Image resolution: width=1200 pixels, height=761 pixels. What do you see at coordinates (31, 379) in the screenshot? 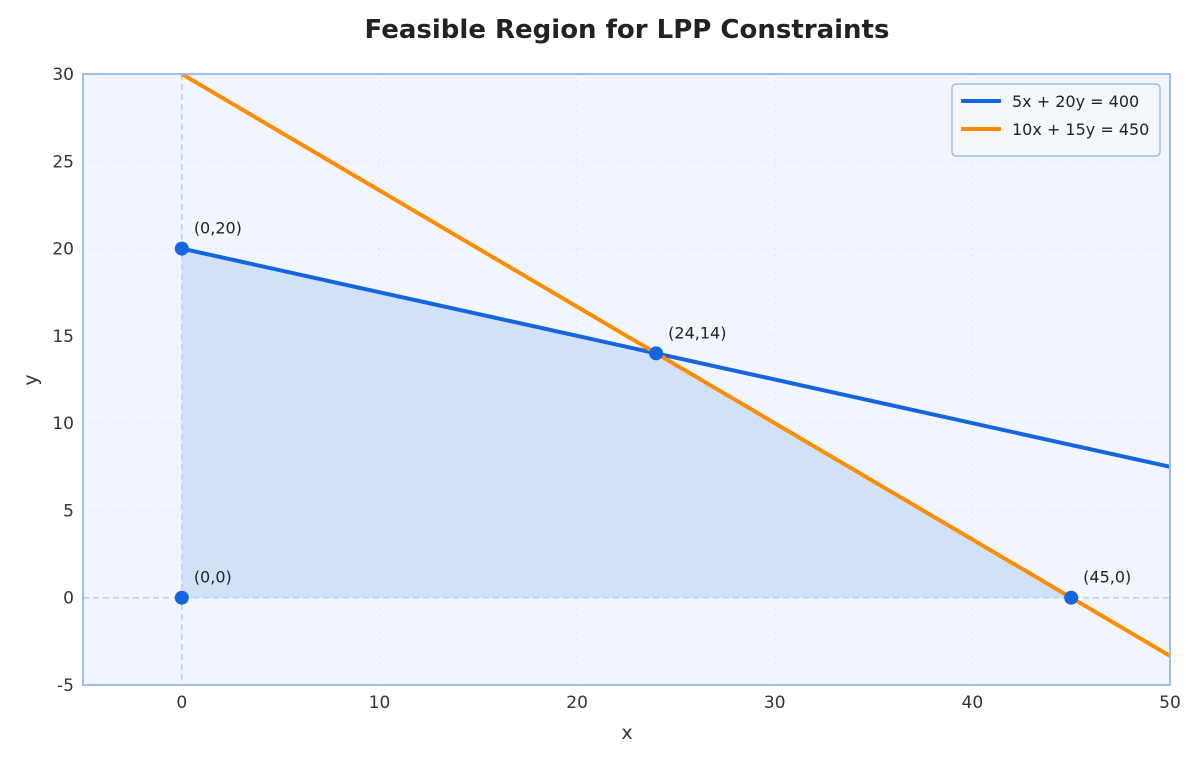
I see `y-axis-label: y` at bounding box center [31, 379].